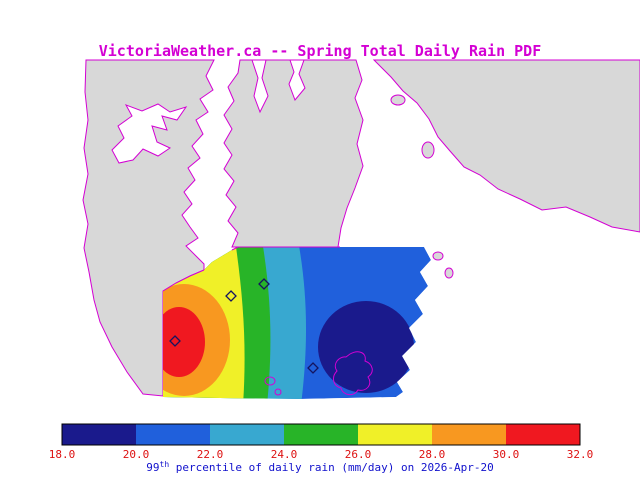 This screenshot has width=640, height=480. What do you see at coordinates (506, 454) in the screenshot?
I see `colorbar-tick-label: 30.0` at bounding box center [506, 454].